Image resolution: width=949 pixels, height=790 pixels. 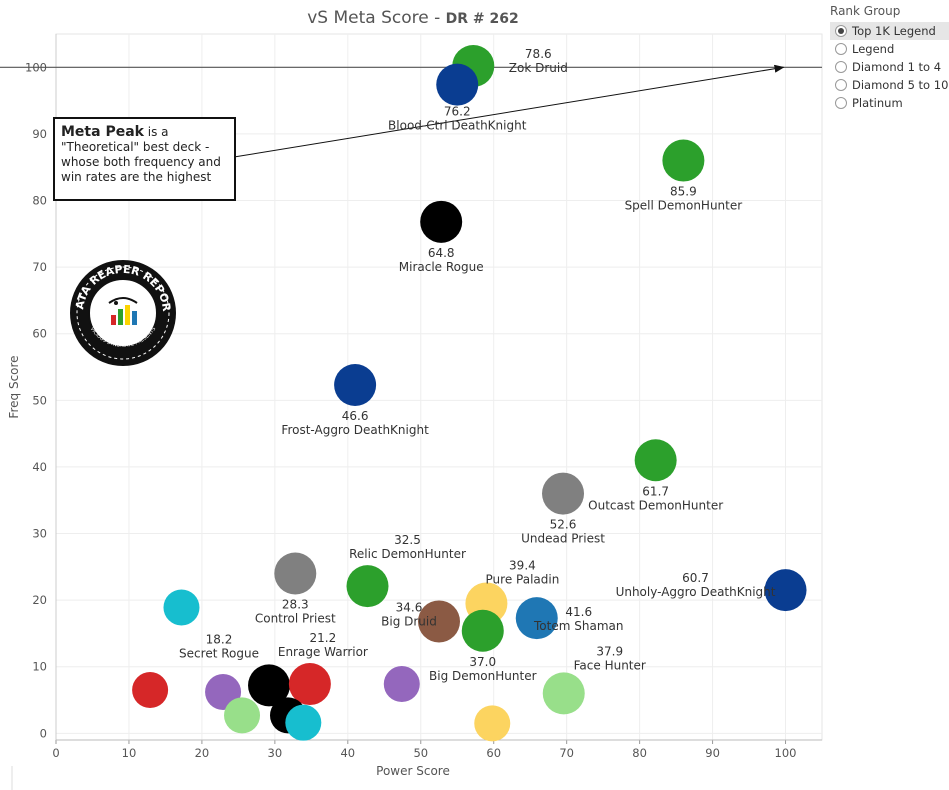 What do you see at coordinates (538, 54) in the screenshot?
I see `point-score-label: 78.6` at bounding box center [538, 54].